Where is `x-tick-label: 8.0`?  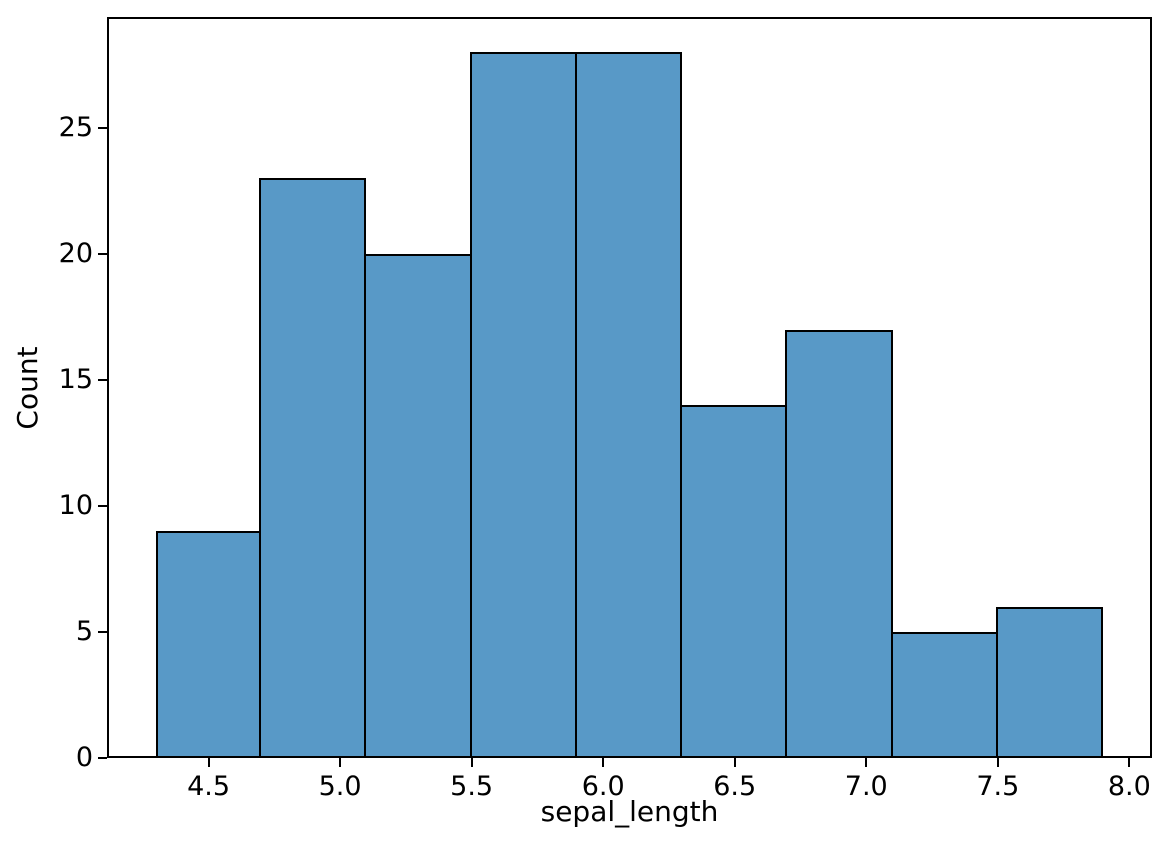
x-tick-label: 8.0 is located at coordinates (1129, 786).